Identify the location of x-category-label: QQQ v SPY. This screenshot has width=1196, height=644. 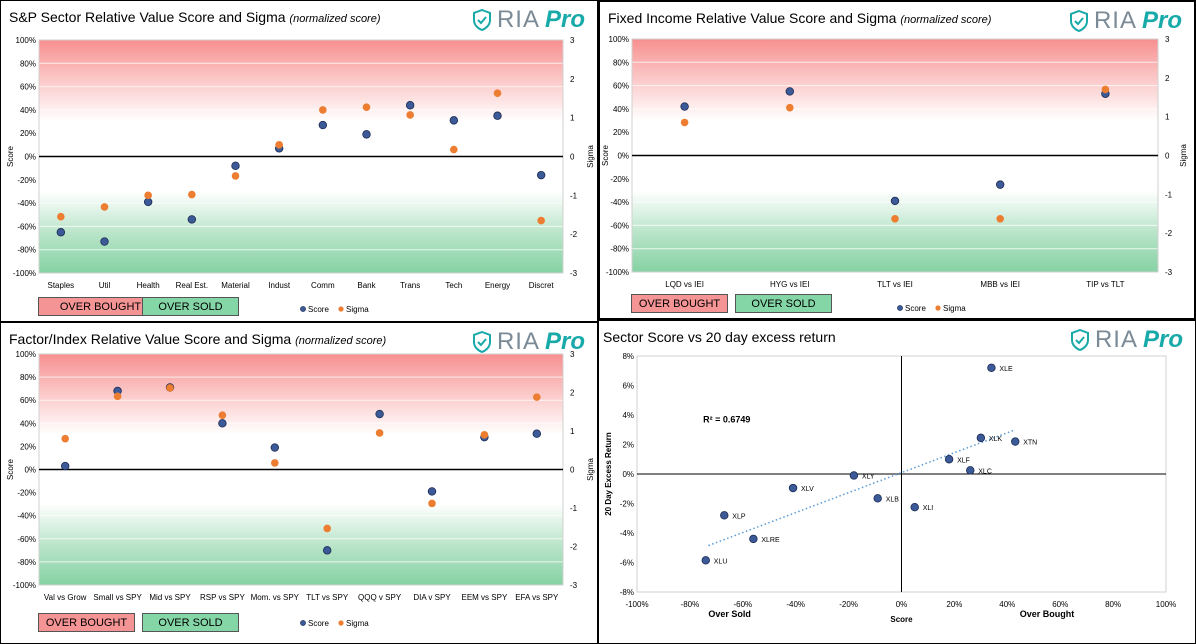
(380, 597).